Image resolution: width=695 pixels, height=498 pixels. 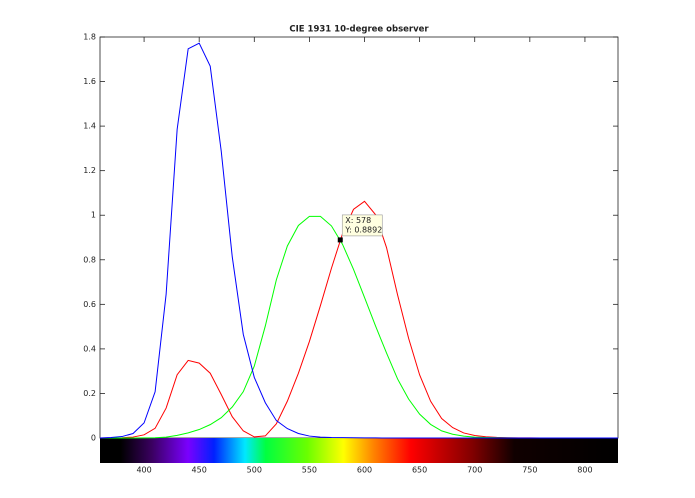 I want to click on x-tick-label: 700, so click(x=474, y=470).